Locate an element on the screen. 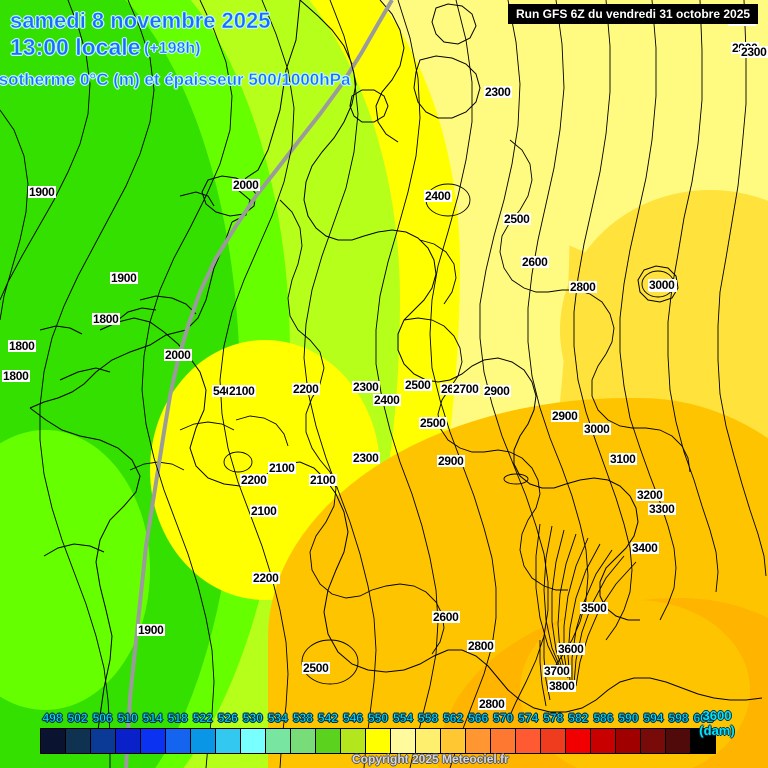 The image size is (768, 768). scale-tick-558: 558 is located at coordinates (428, 718).